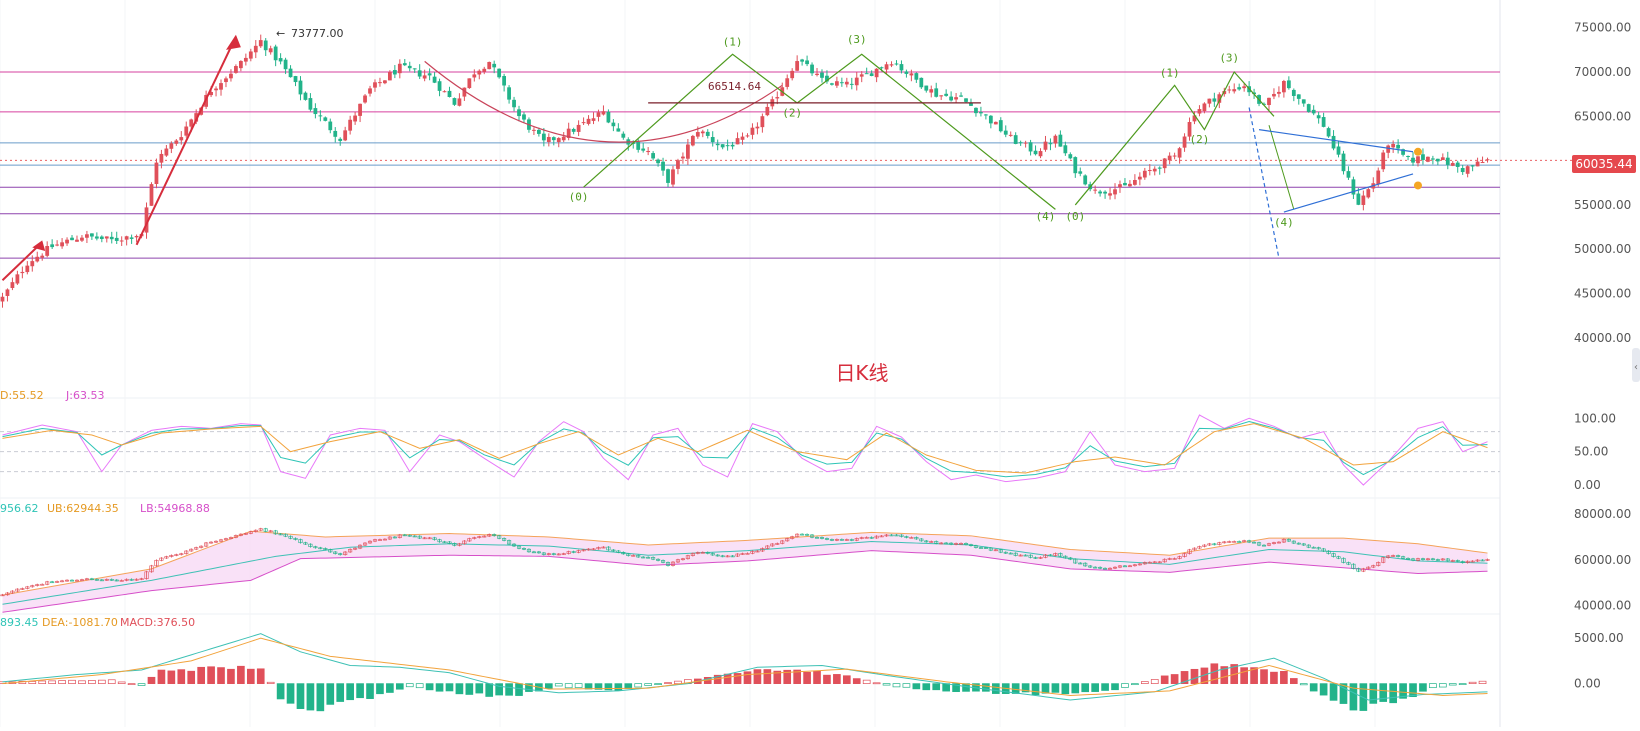 Image resolution: width=1640 pixels, height=731 pixels. Describe the element at coordinates (1636, 365) in the screenshot. I see `scroll-handle: ‹` at that location.